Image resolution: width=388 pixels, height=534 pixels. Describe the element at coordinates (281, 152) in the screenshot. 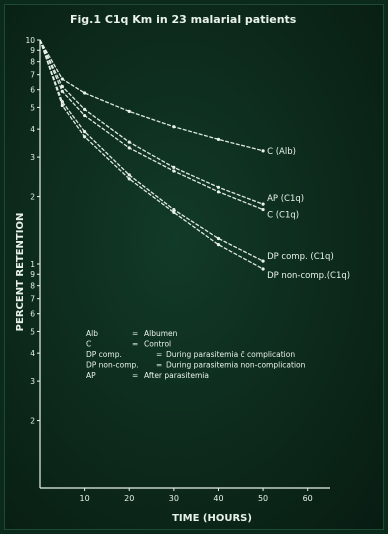

I see `series-label: C (Alb)` at that location.